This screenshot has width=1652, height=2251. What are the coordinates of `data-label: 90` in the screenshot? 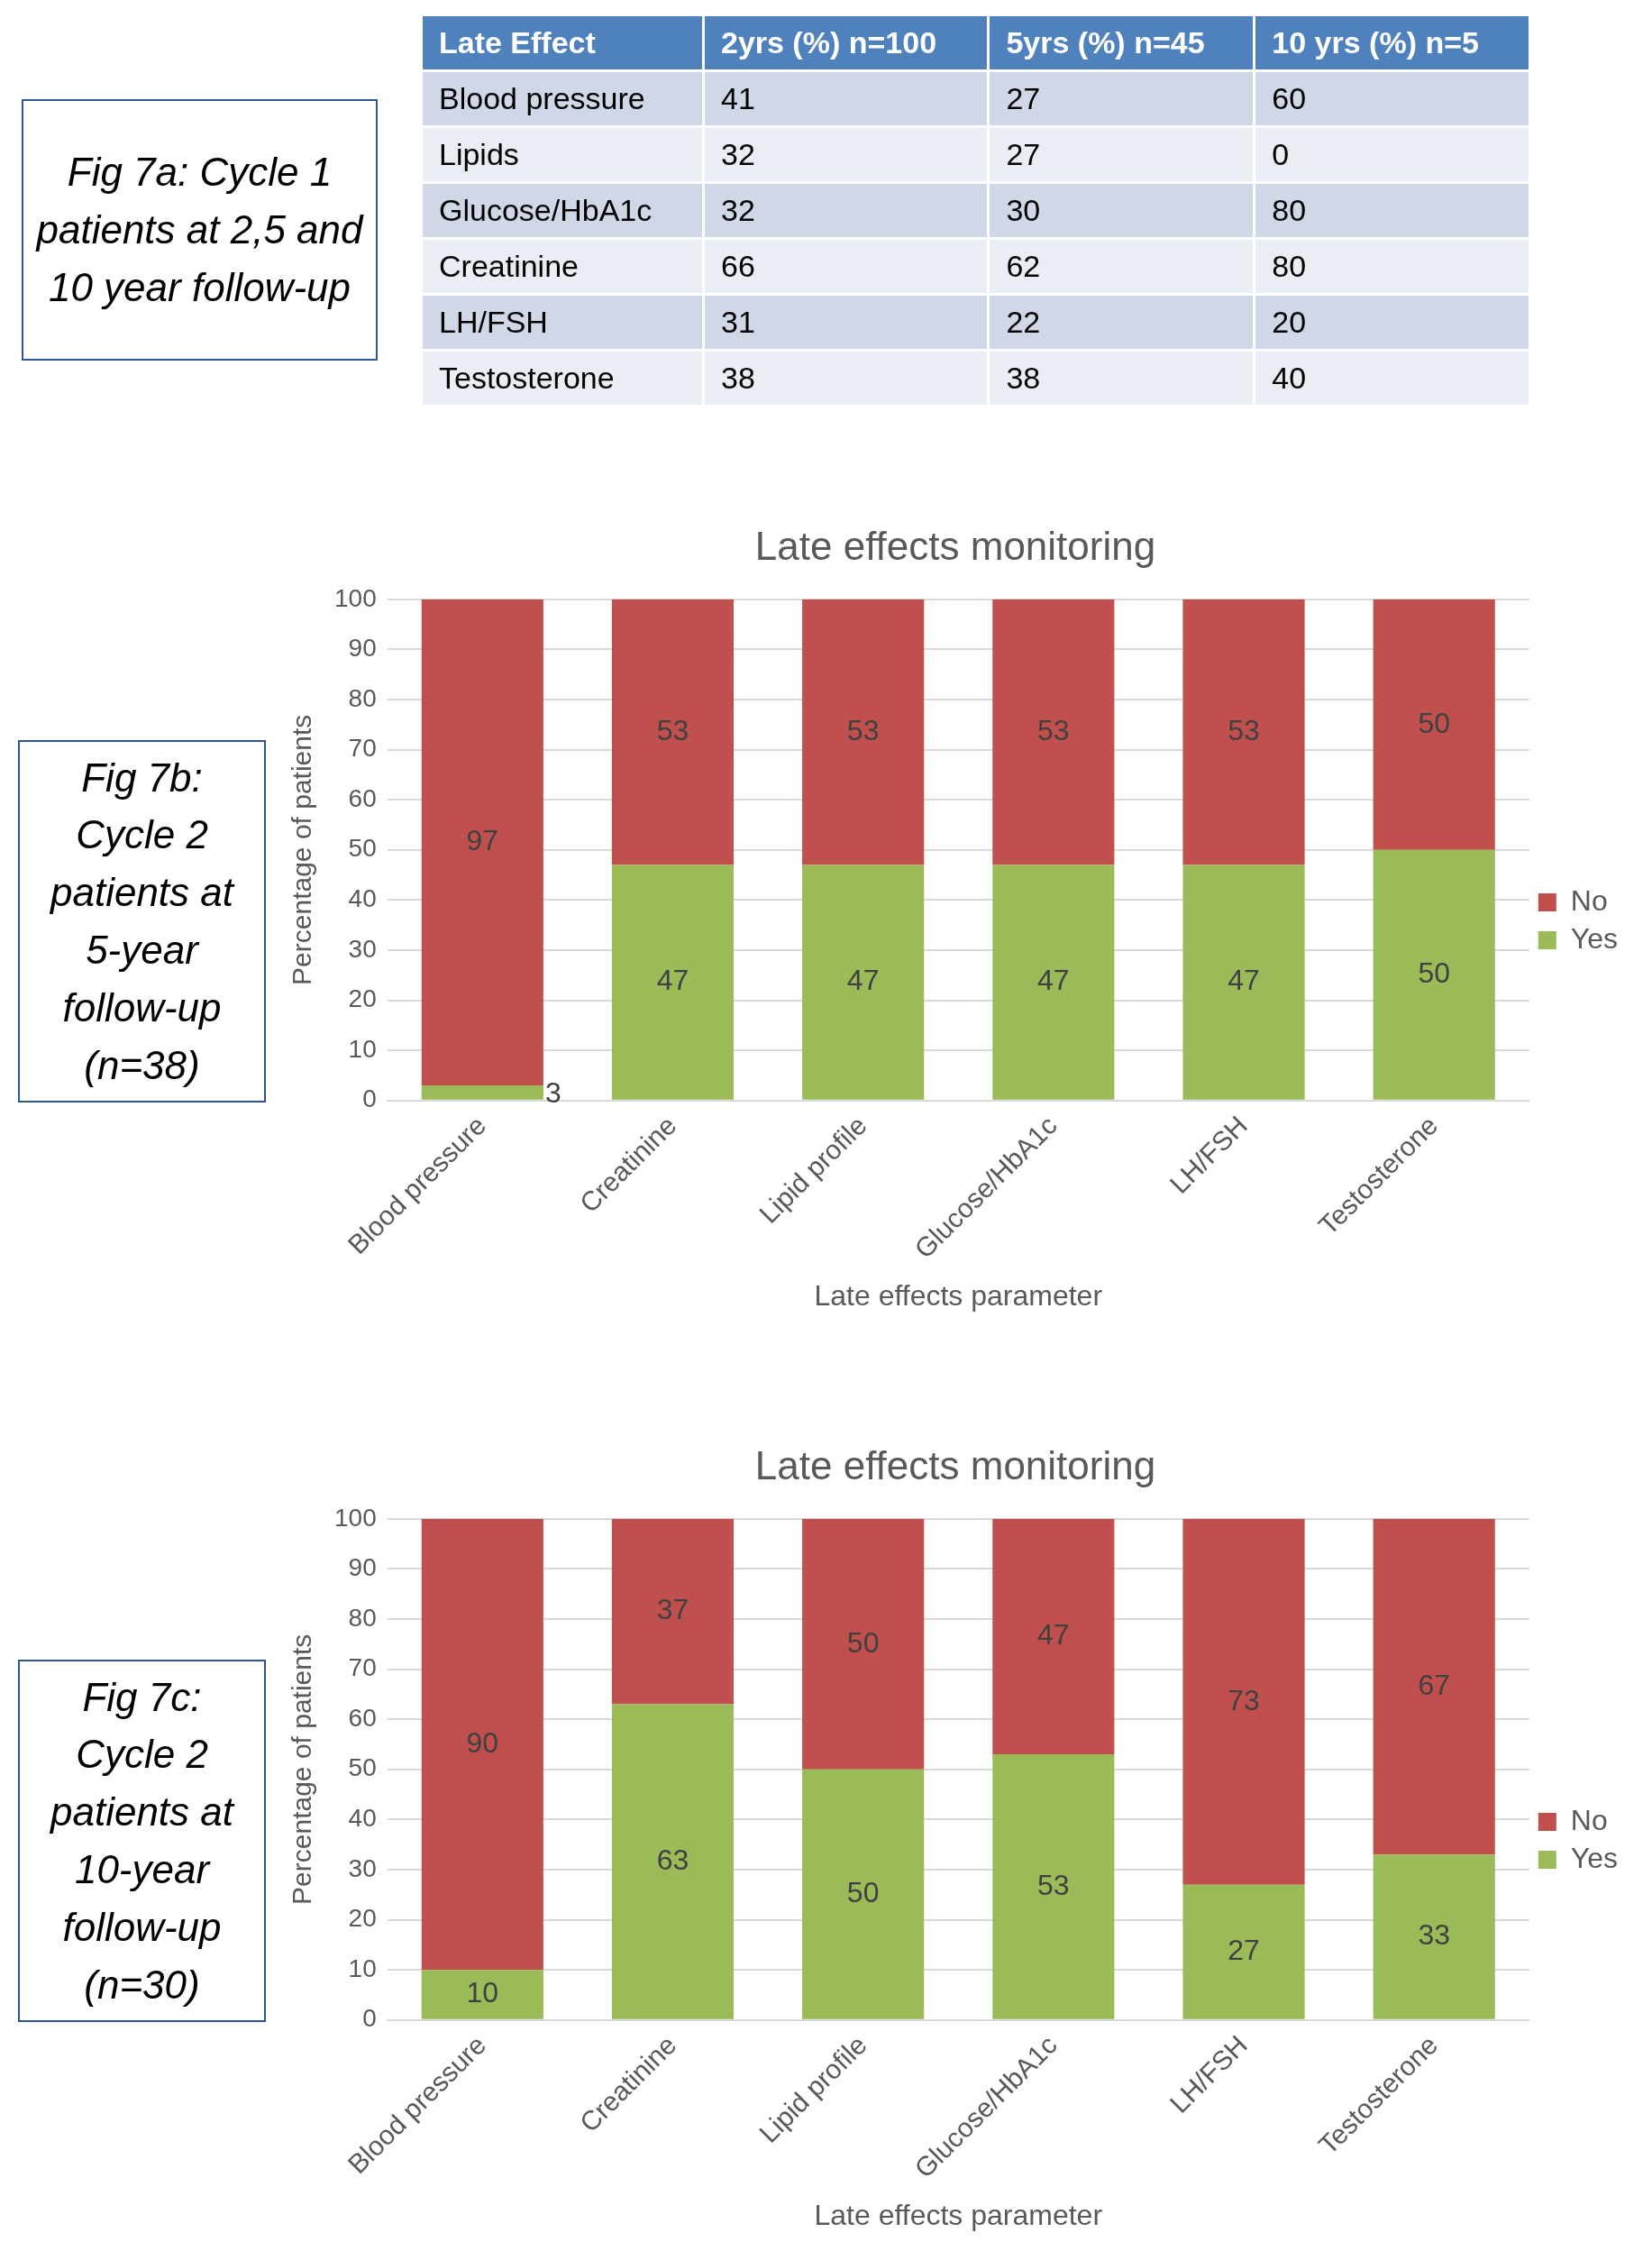 It's located at (482, 1742).